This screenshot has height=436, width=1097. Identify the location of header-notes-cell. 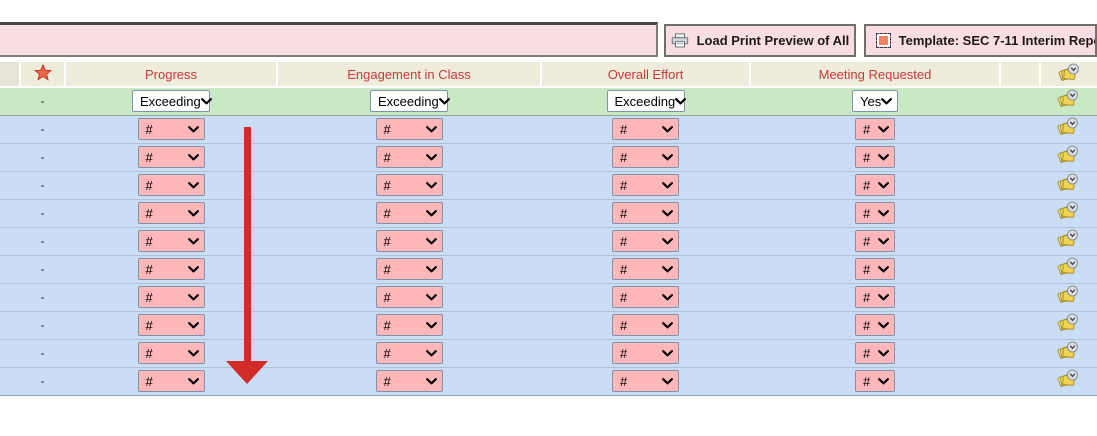
(1068, 75).